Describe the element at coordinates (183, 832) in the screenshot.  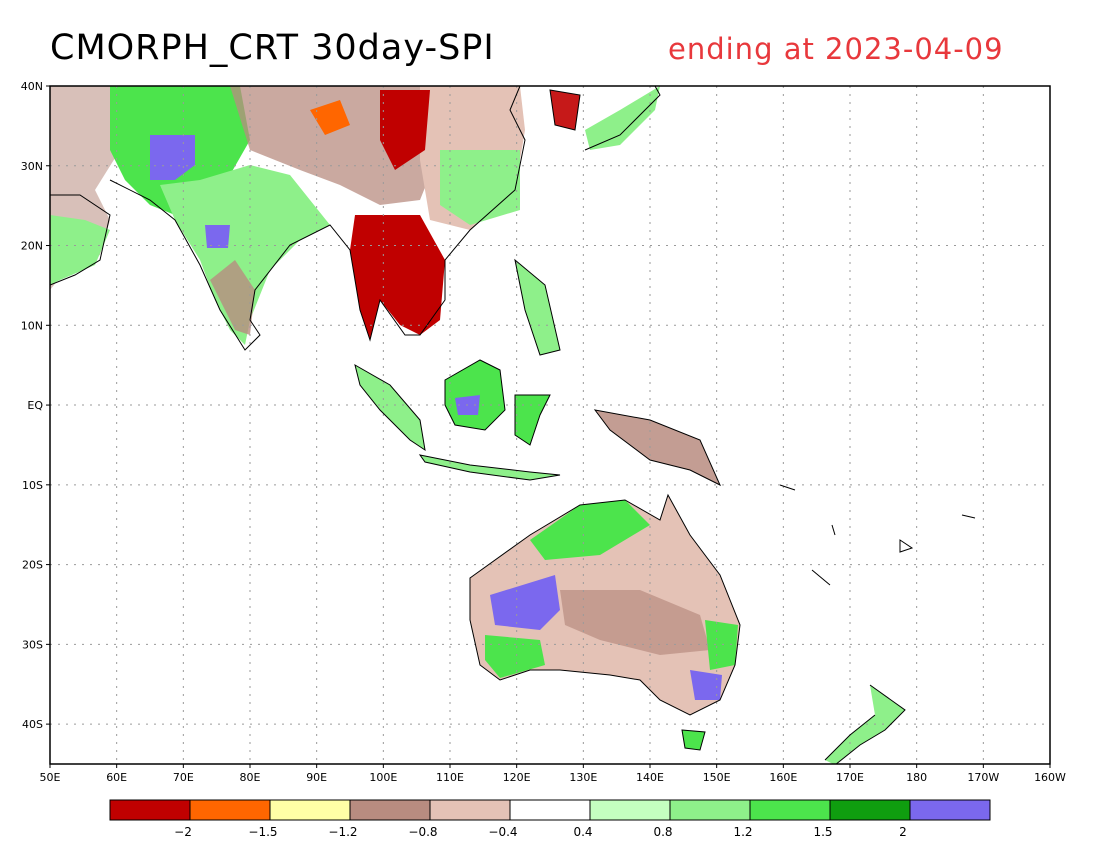
I see `colorbar-label: −2` at that location.